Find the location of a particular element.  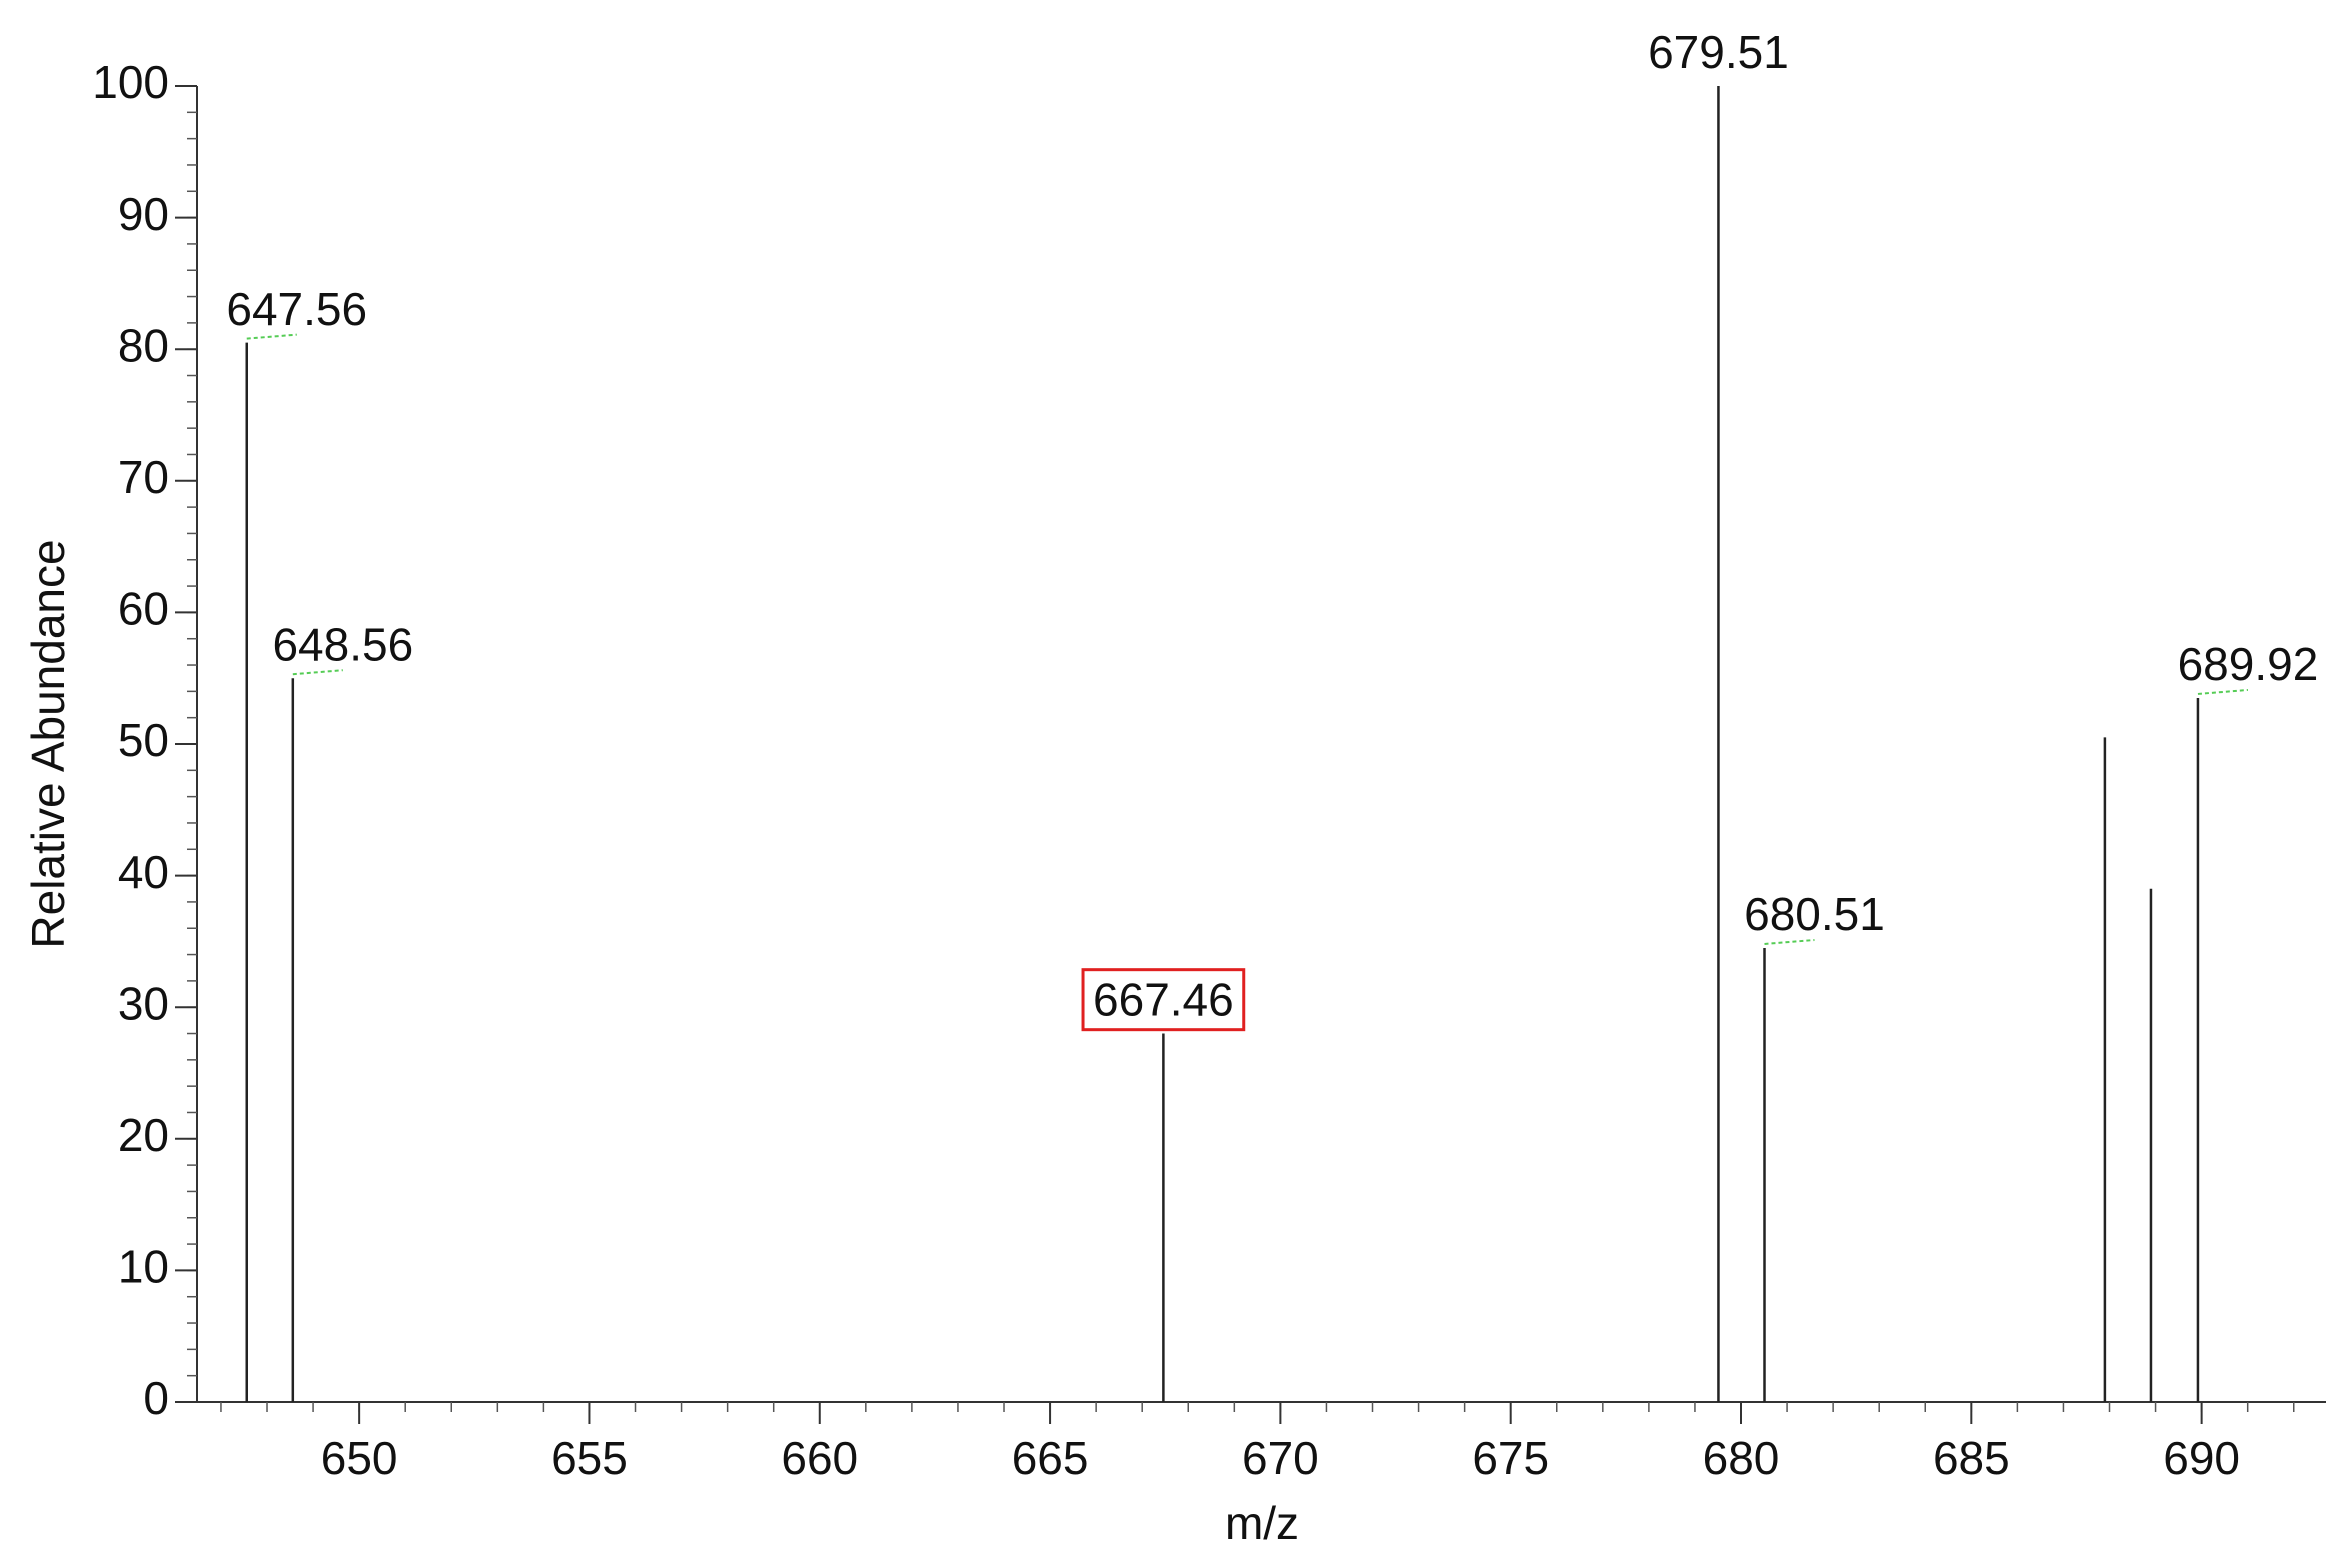

y-tick-label: 40 is located at coordinates (143, 872).